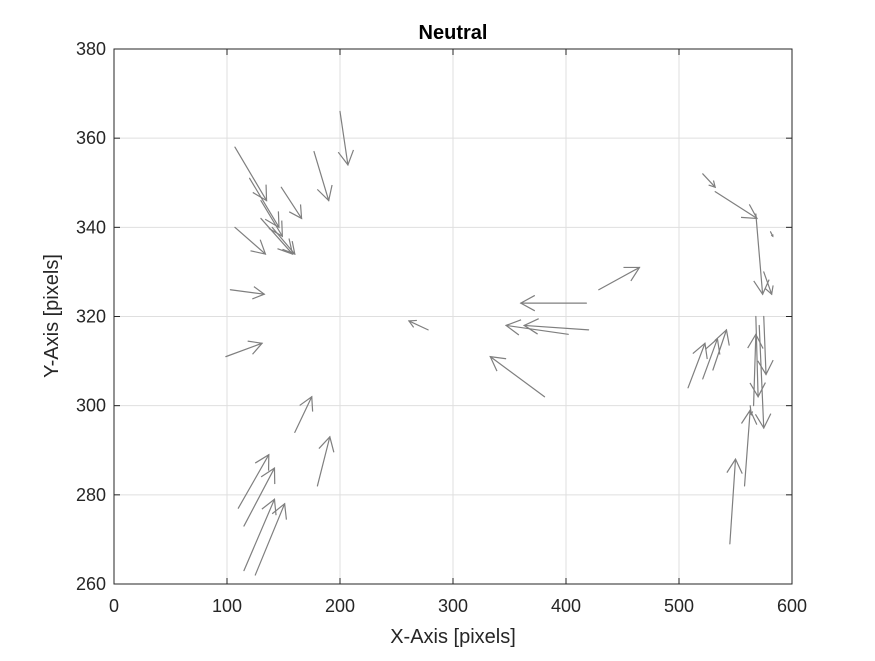 The height and width of the screenshot is (661, 875). Describe the element at coordinates (91, 138) in the screenshot. I see `y-tick-label: 360` at that location.